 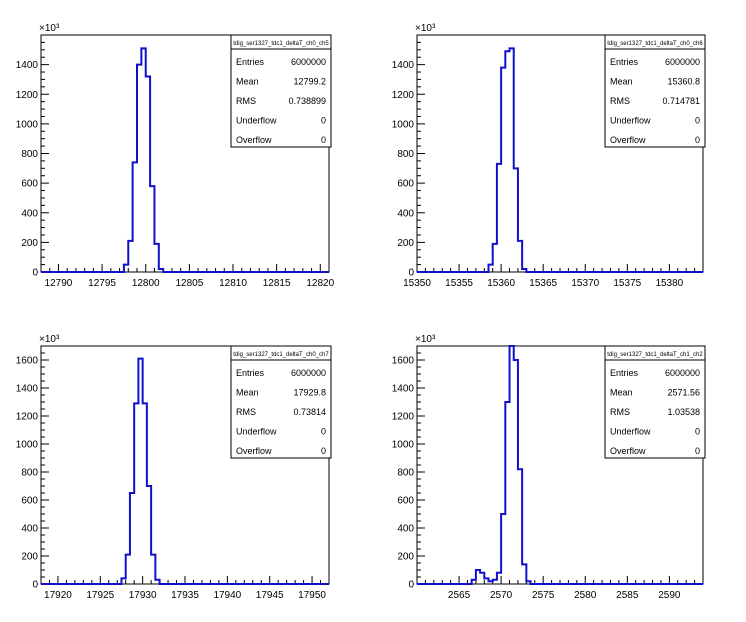 What do you see at coordinates (307, 101) in the screenshot?
I see `stats-value: 0.738899` at bounding box center [307, 101].